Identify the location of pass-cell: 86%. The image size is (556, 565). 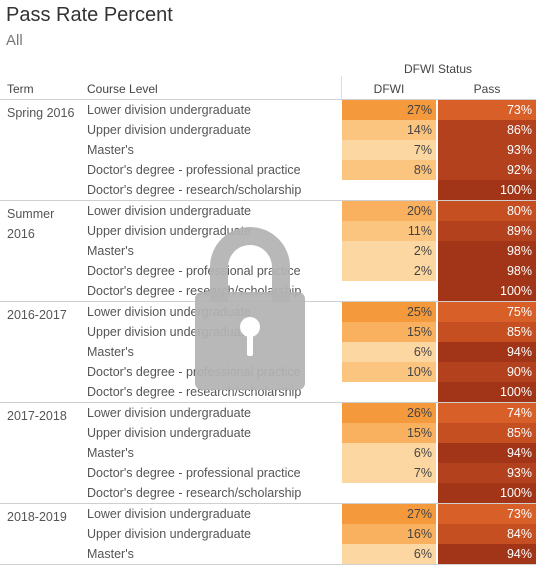
(487, 130).